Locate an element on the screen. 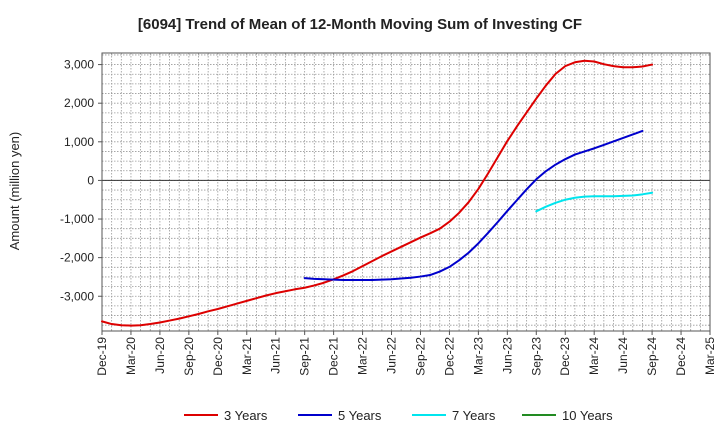 Image resolution: width=720 pixels, height=440 pixels. y-tick-label: 3,000 is located at coordinates (79, 65).